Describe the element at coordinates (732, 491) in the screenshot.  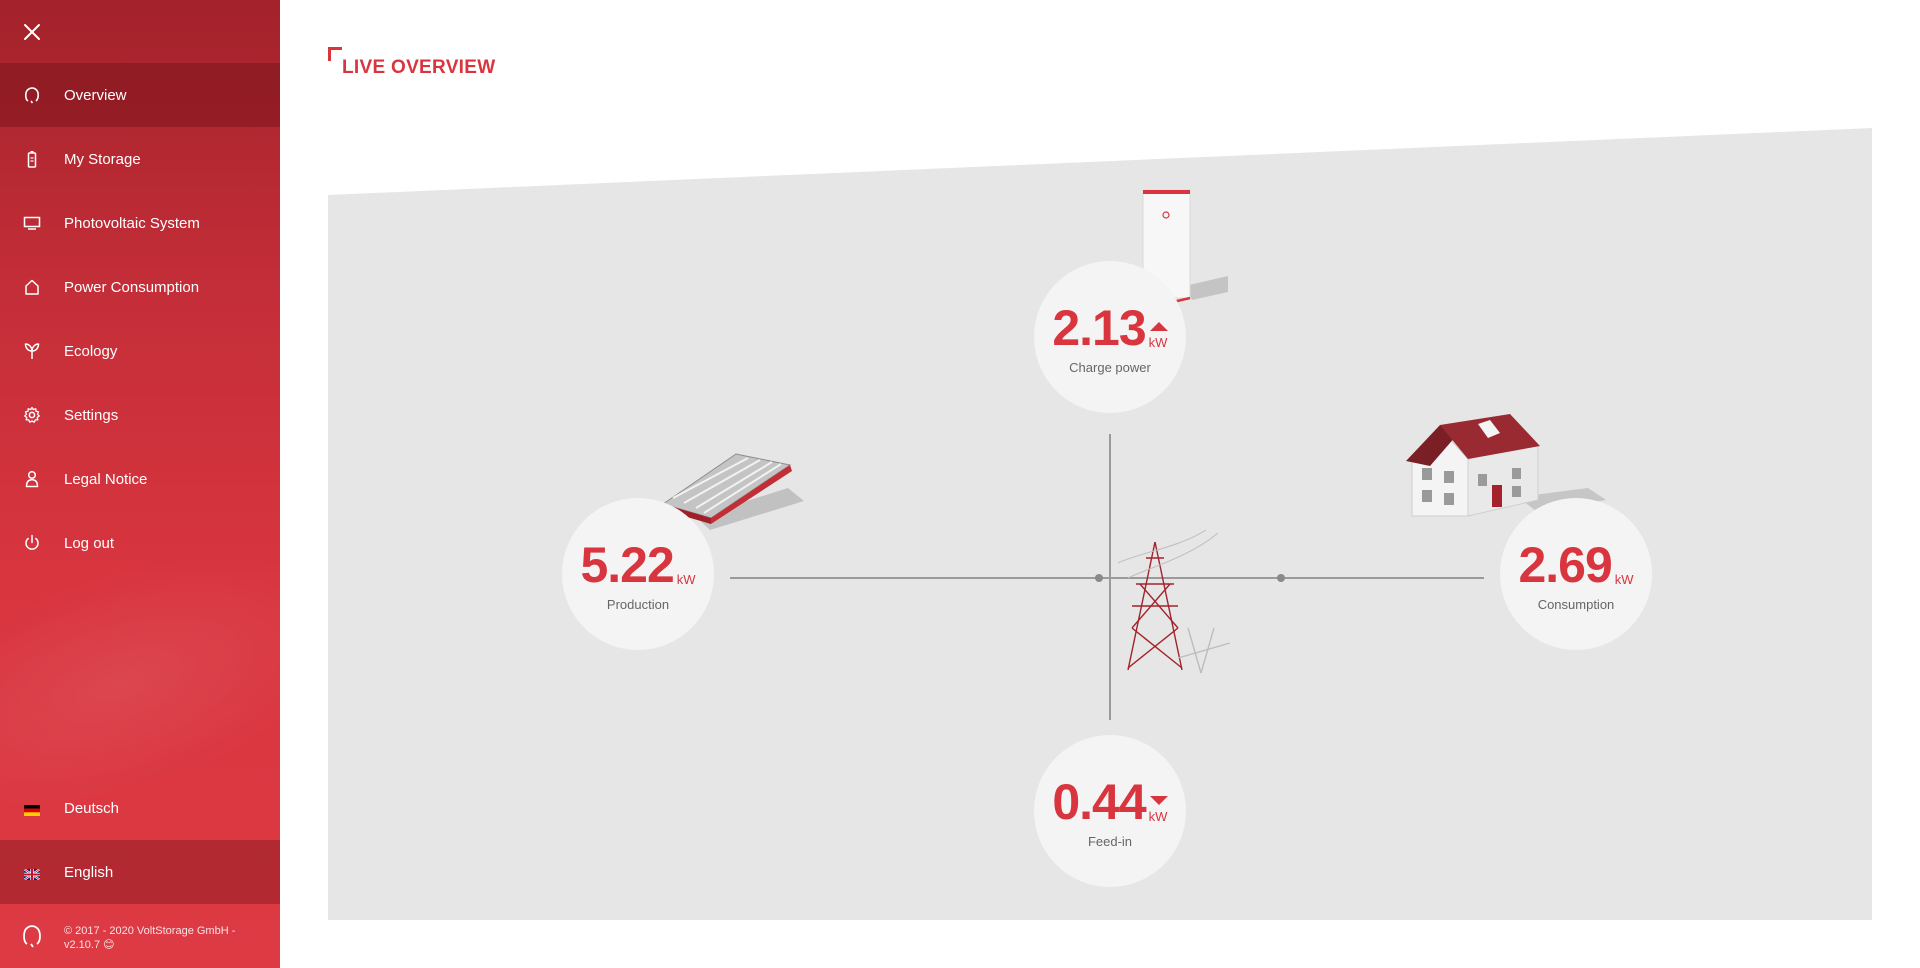
I see `solar-panel-icon` at that location.